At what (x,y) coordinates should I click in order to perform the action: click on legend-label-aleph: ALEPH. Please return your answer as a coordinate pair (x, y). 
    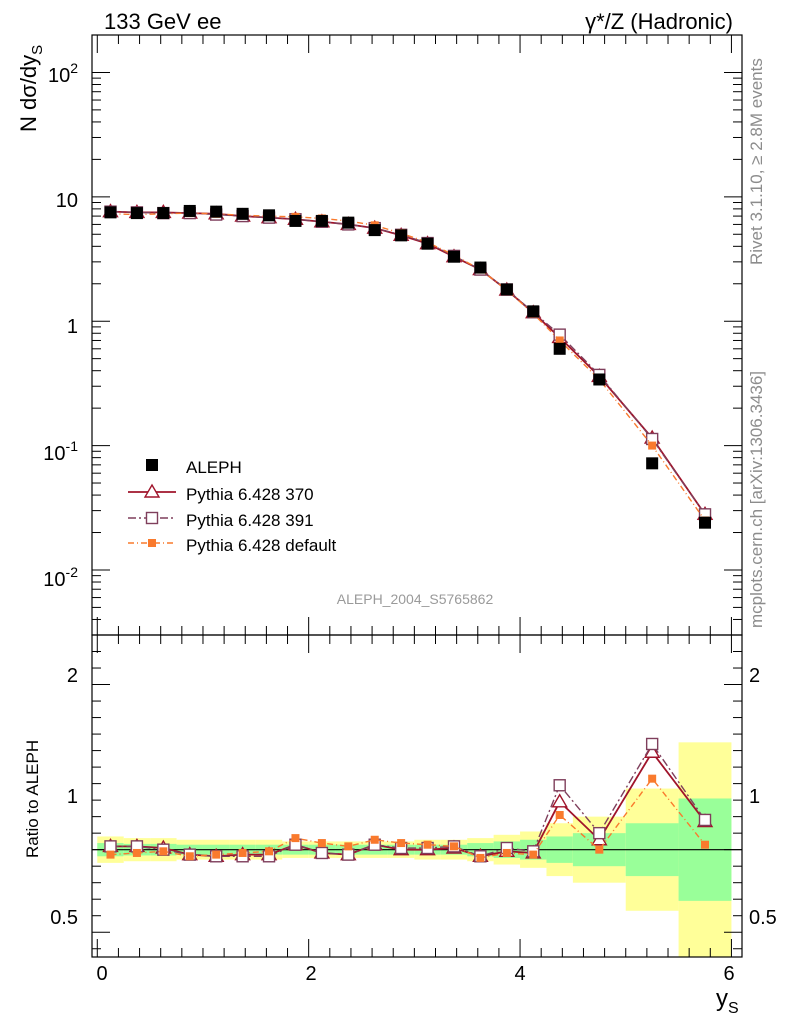
    Looking at the image, I should click on (214, 467).